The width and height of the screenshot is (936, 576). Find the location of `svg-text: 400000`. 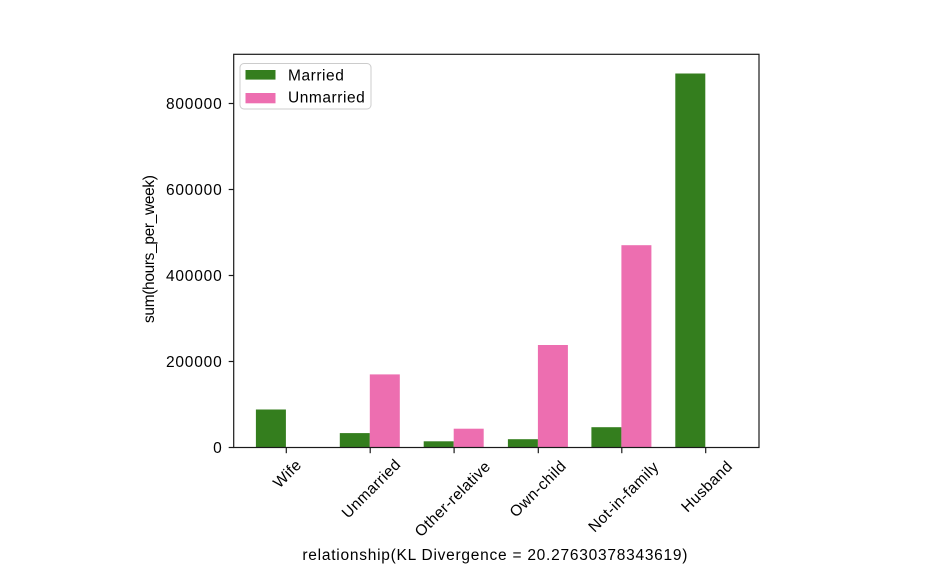

svg-text: 400000 is located at coordinates (194, 276).